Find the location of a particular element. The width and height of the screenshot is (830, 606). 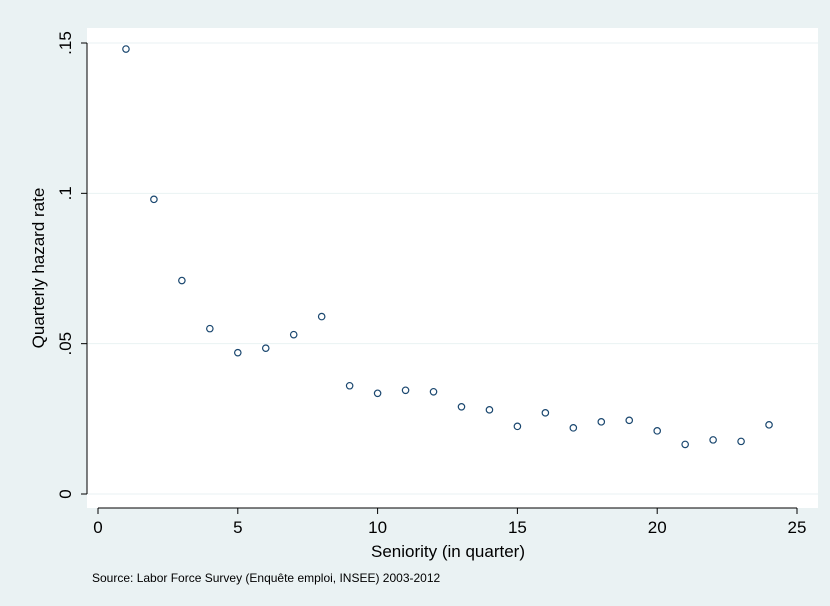

y-axis-label: Quarterly hazard rate is located at coordinates (38, 268).